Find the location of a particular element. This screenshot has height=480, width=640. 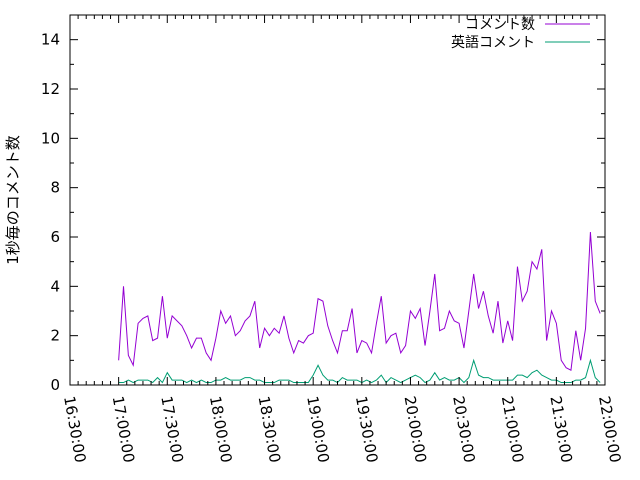

y-tick-label: 10 is located at coordinates (50, 138).